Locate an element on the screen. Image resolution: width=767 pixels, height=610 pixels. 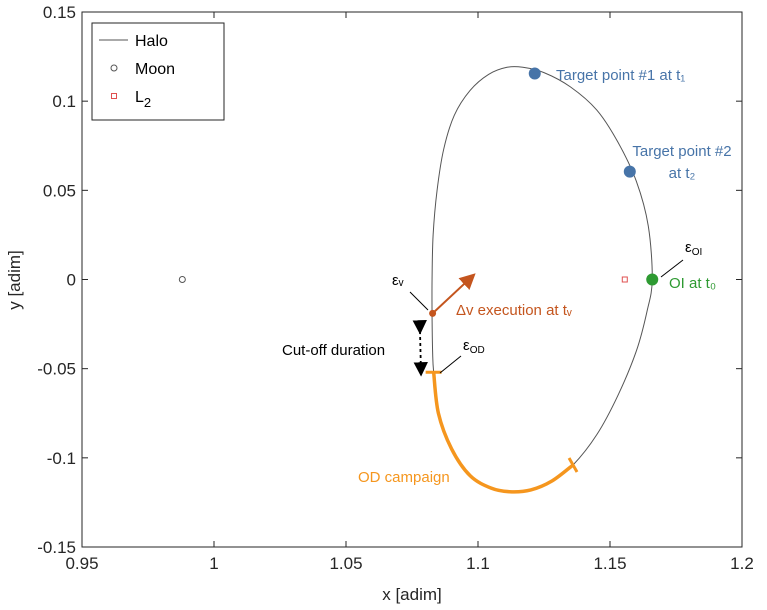
dv-arrow is located at coordinates (453, 294).